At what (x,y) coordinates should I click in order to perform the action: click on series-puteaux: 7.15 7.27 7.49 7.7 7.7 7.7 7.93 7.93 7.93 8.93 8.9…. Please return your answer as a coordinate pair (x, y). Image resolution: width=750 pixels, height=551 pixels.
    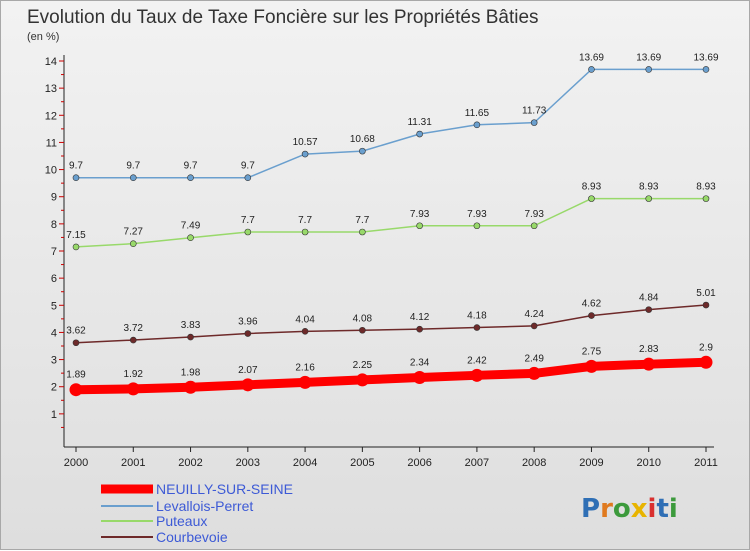
    Looking at the image, I should click on (391, 216).